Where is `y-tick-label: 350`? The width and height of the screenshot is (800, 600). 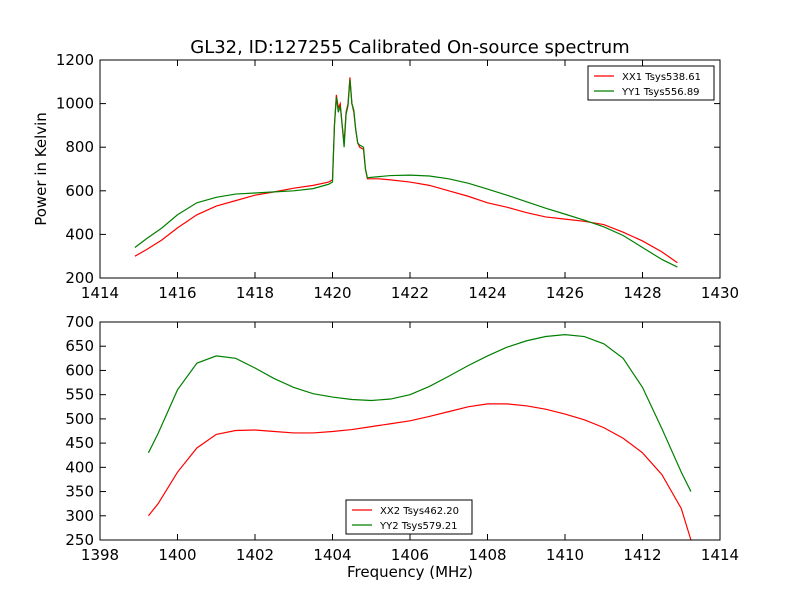
y-tick-label: 350 is located at coordinates (79, 492).